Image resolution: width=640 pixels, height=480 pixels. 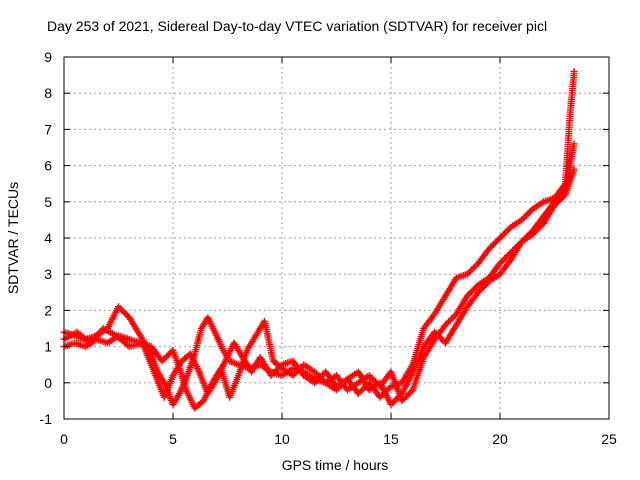 I want to click on x-tick-label: 5, so click(x=173, y=439).